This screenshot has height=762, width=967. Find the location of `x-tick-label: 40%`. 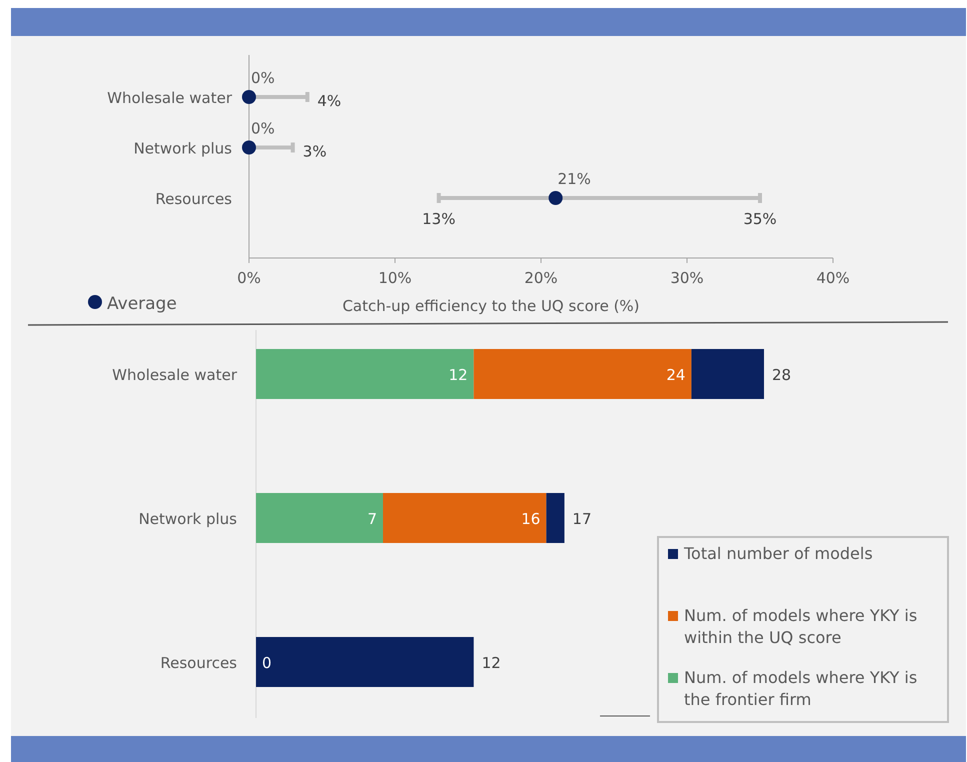

x-tick-label: 40% is located at coordinates (833, 278).